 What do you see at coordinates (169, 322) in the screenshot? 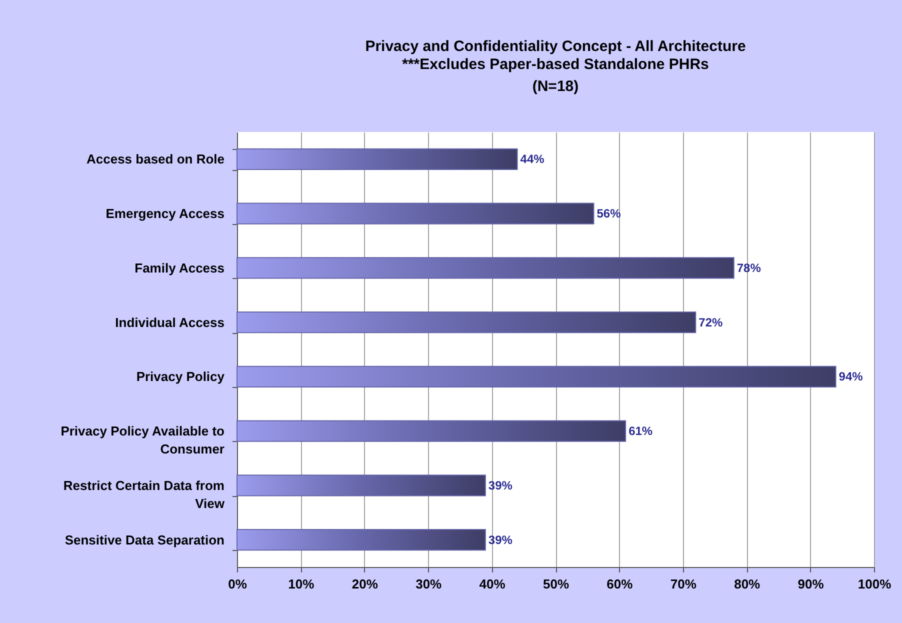
I see `y-tick-label: Individual Access` at bounding box center [169, 322].